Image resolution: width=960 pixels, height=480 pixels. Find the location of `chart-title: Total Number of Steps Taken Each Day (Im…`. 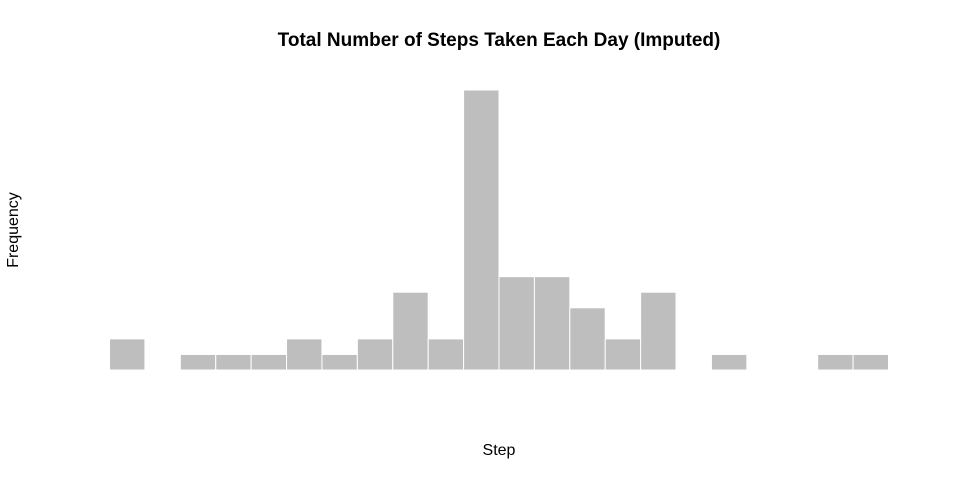

chart-title: Total Number of Steps Taken Each Day (Im… is located at coordinates (499, 40).